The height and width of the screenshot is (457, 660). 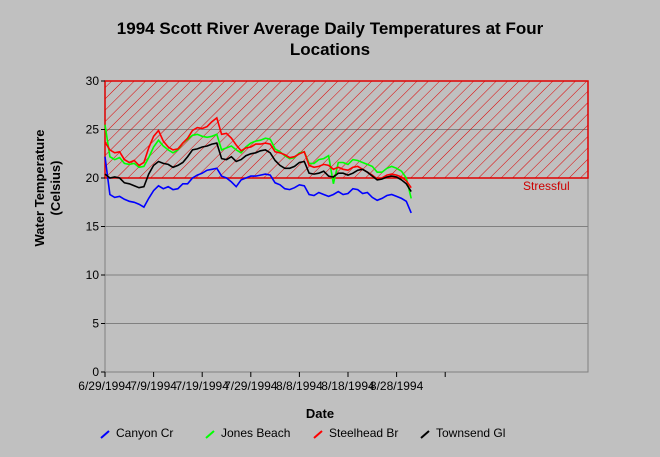 I want to click on legend-item: Townsend Gl, so click(x=462, y=433).